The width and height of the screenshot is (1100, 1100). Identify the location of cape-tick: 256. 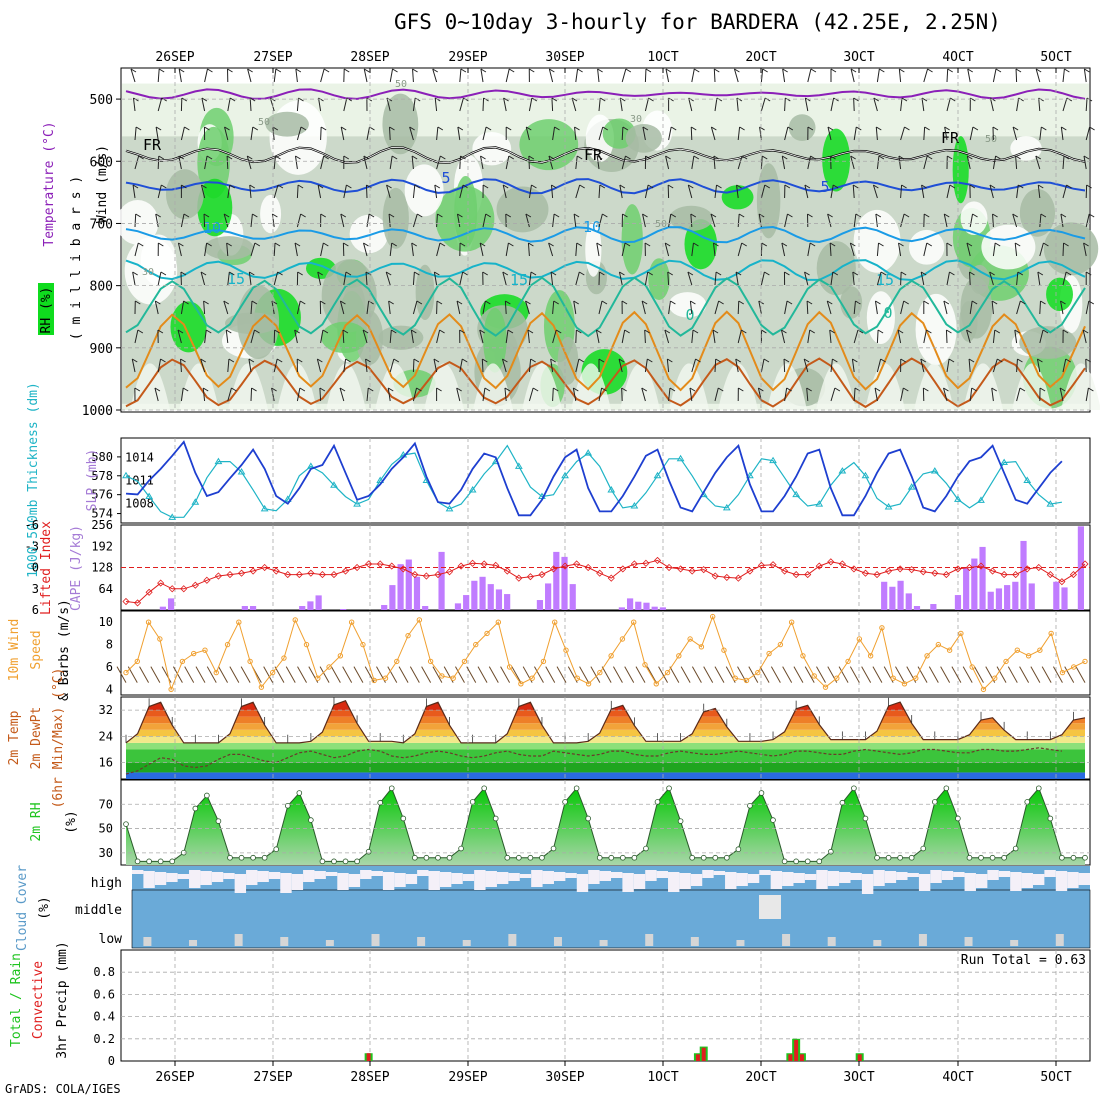
(102, 525).